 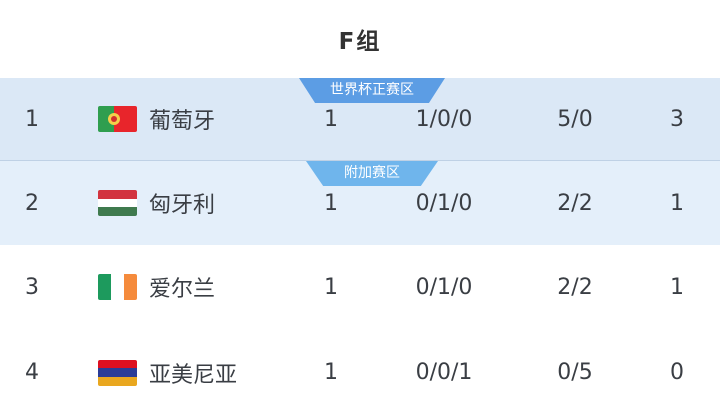 What do you see at coordinates (182, 121) in the screenshot?
I see `team-name: 葡萄牙` at bounding box center [182, 121].